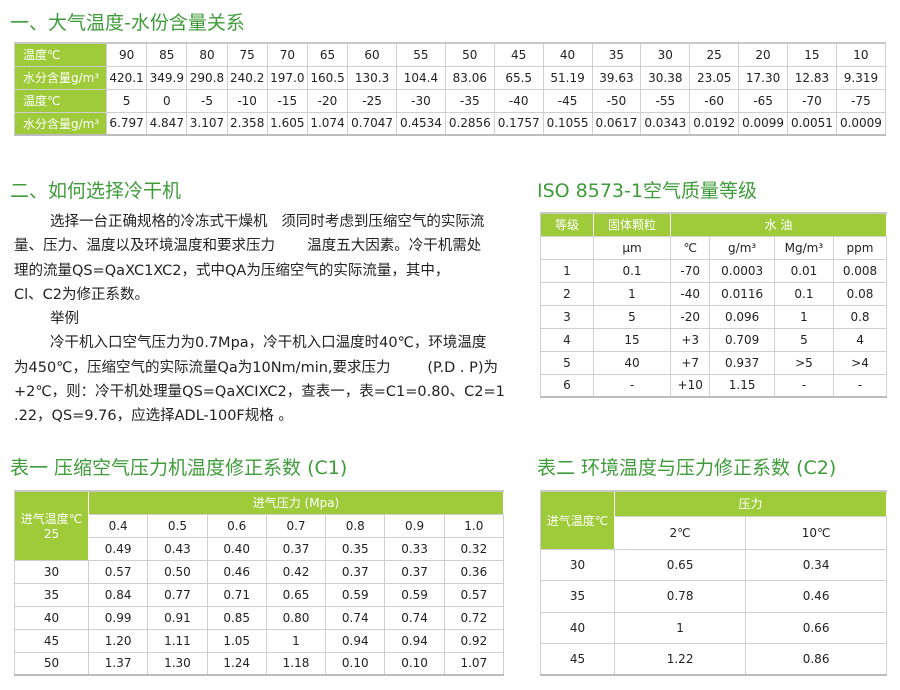 The width and height of the screenshot is (900, 690). Describe the element at coordinates (259, 571) in the screenshot. I see `table-row: 30 0.57 0.50 0.46 0.42 0.37 0.37 0.36` at that location.